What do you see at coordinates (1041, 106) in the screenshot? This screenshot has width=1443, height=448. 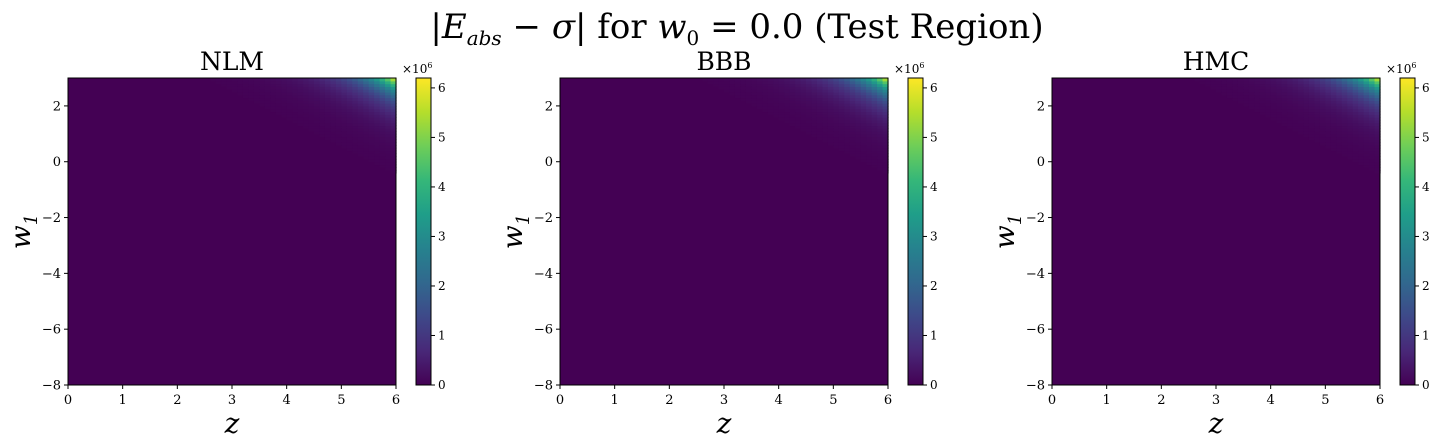 I see `y-tick-label: 2` at bounding box center [1041, 106].